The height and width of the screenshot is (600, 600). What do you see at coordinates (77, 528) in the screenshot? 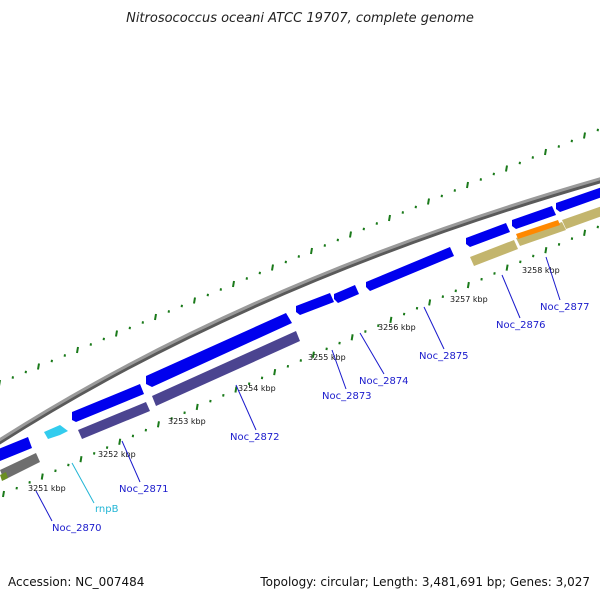
I see `gene-label-noc-2870: Noc_2870` at bounding box center [77, 528].